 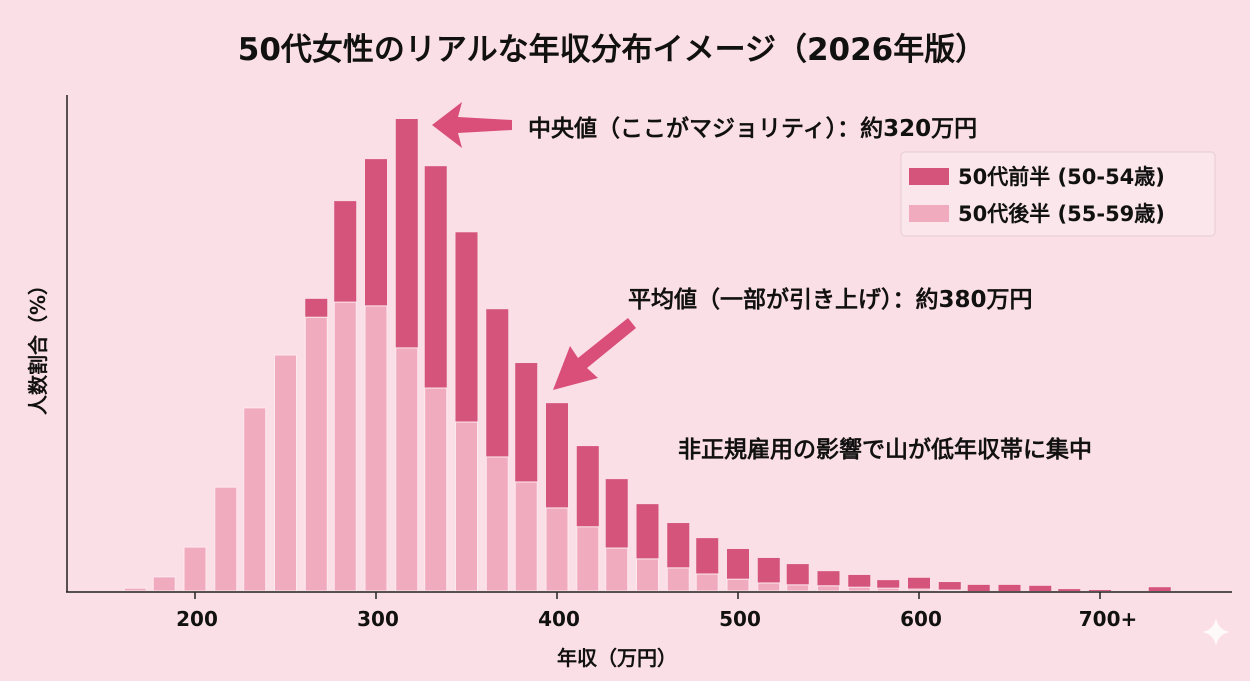 I want to click on x-axis-label: 年収（万円）, so click(x=617, y=658).